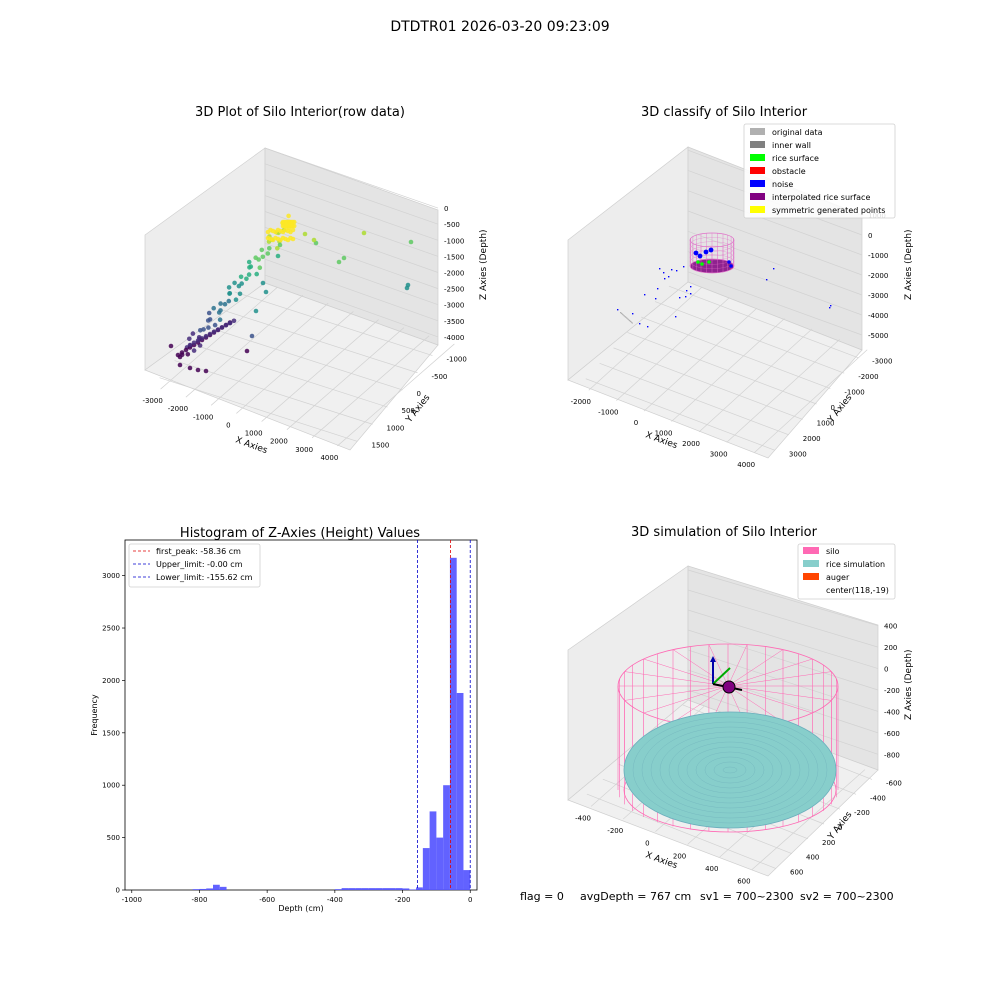 The height and width of the screenshot is (1000, 1000). What do you see at coordinates (267, 900) in the screenshot?
I see `tick-label-x: -600` at bounding box center [267, 900].